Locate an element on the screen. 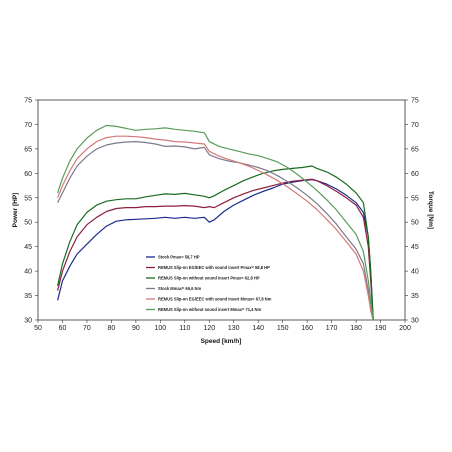 The width and height of the screenshot is (452, 452). y-left-tick-label: 75 is located at coordinates (28, 101).